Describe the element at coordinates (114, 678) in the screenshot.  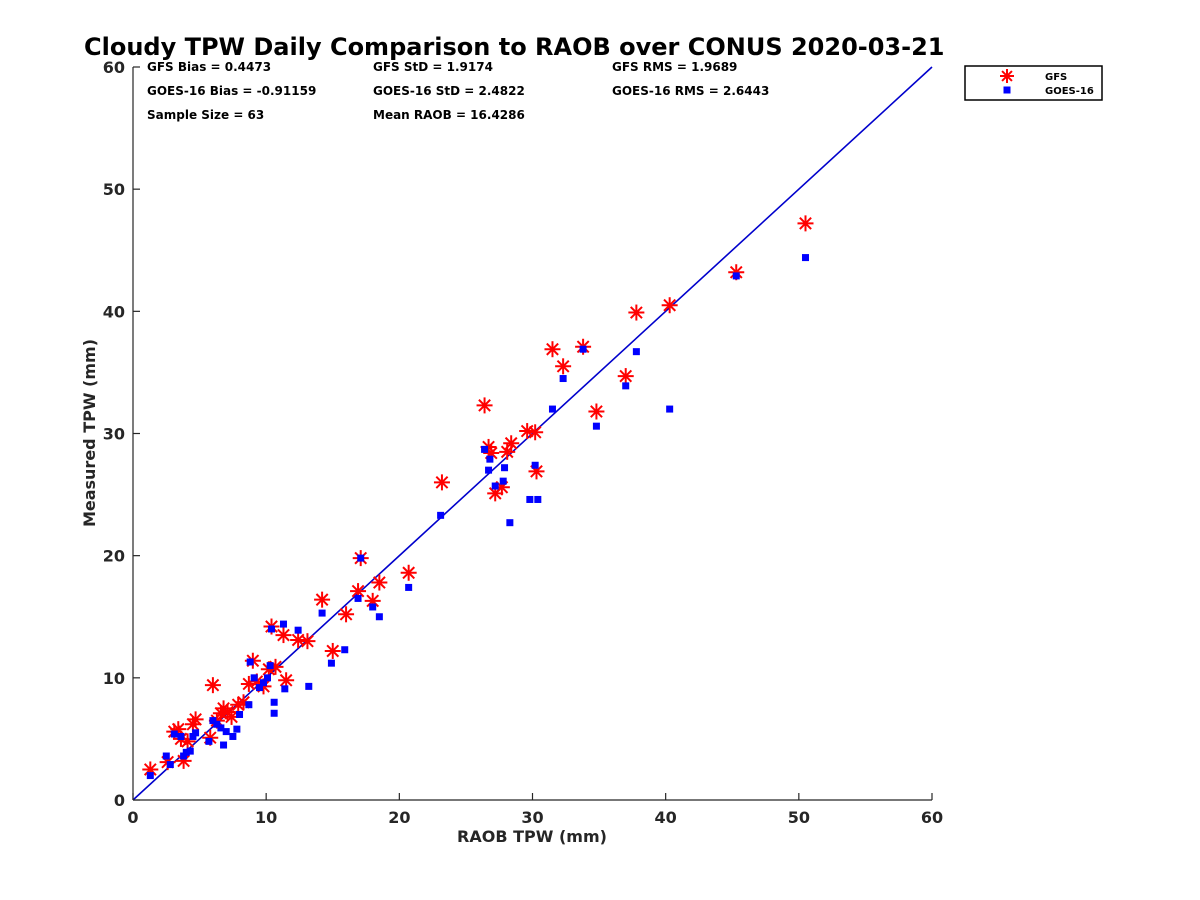
I see `y-tick-label: 10` at that location.